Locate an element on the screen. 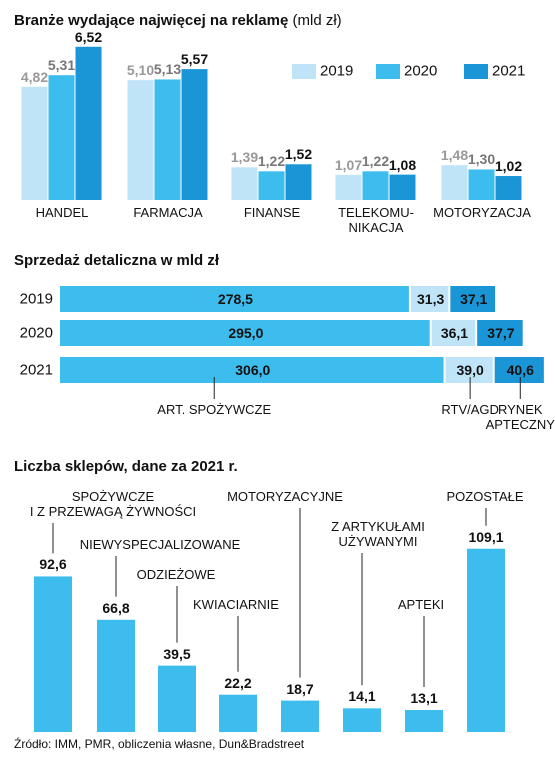 Image resolution: width=555 pixels, height=760 pixels. value-label: 306,0 is located at coordinates (253, 369).